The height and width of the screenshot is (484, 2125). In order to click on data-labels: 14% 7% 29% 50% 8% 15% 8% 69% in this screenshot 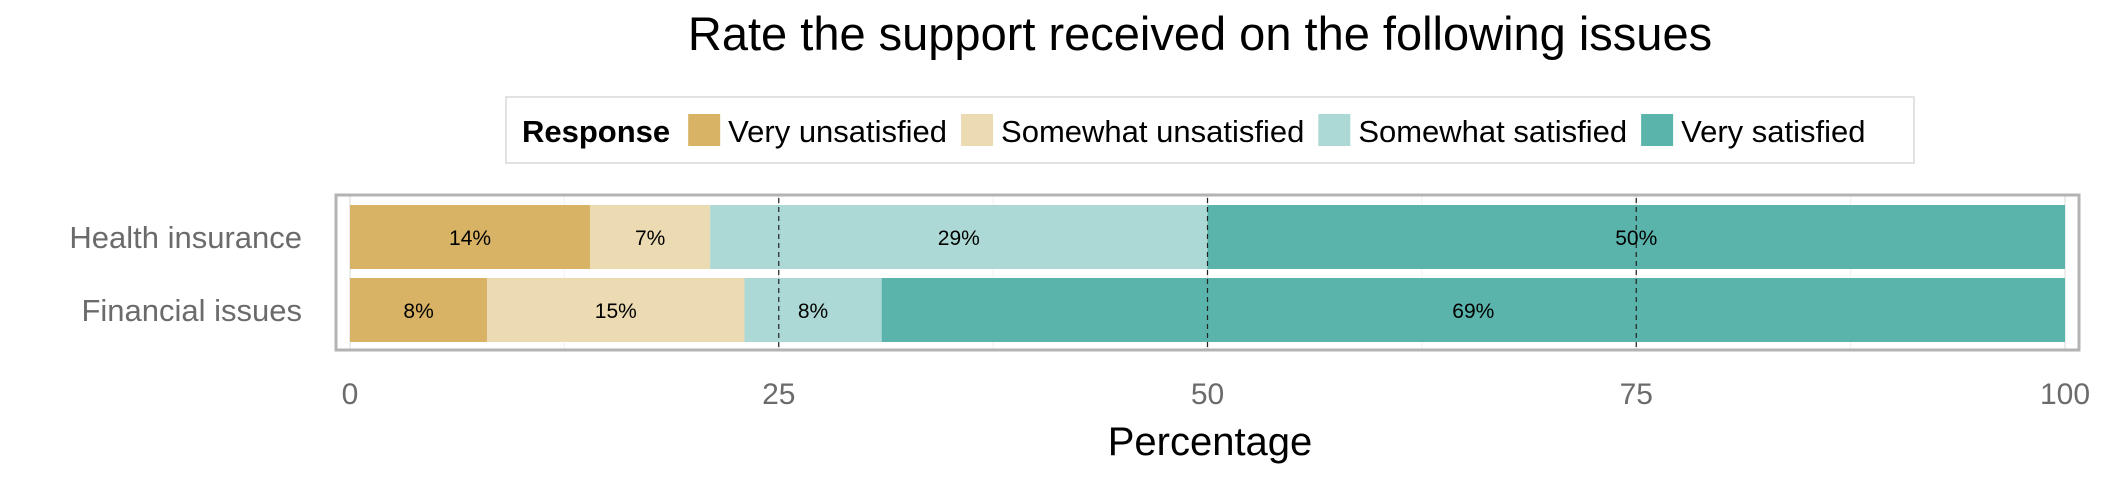, I will do `click(1030, 275)`.